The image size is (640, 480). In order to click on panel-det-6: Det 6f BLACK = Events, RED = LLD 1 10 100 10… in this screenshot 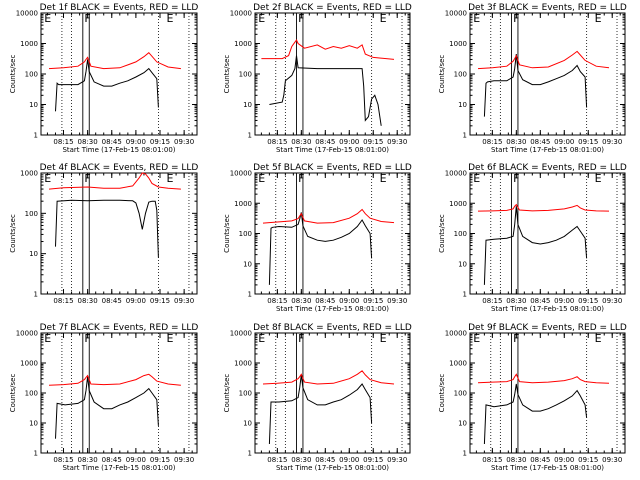, I will do `click(532, 238)`.